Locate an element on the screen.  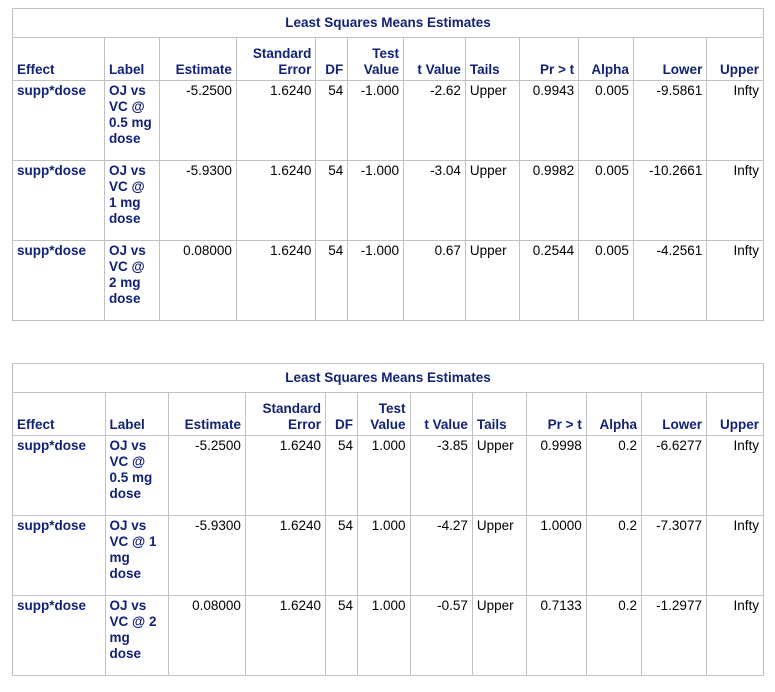
cell-lower: -4.2561 is located at coordinates (670, 280).